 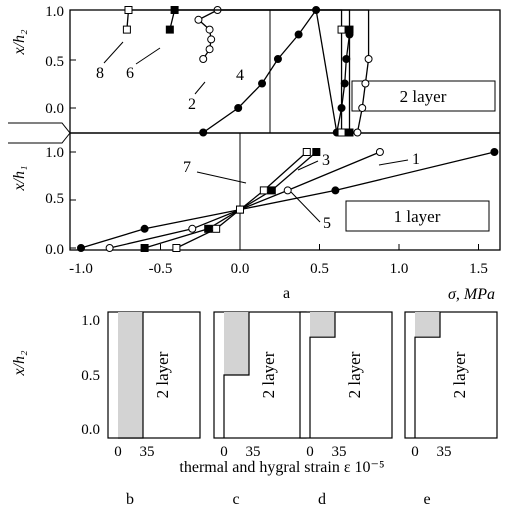 What do you see at coordinates (154, 409) in the screenshot?
I see `strain-panel-b: 2 layer 0 35 b` at bounding box center [154, 409].